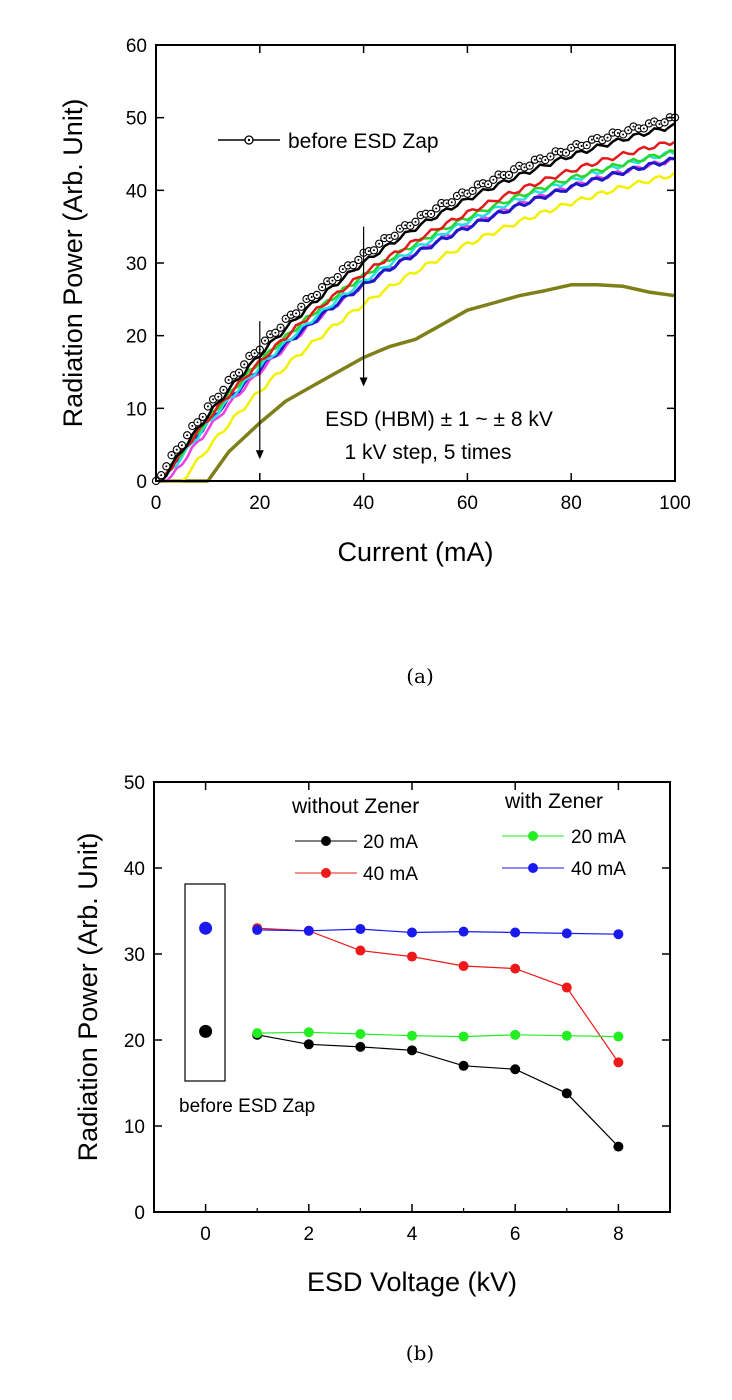  What do you see at coordinates (618, 1234) in the screenshot?
I see `x-tick-label: 8` at bounding box center [618, 1234].